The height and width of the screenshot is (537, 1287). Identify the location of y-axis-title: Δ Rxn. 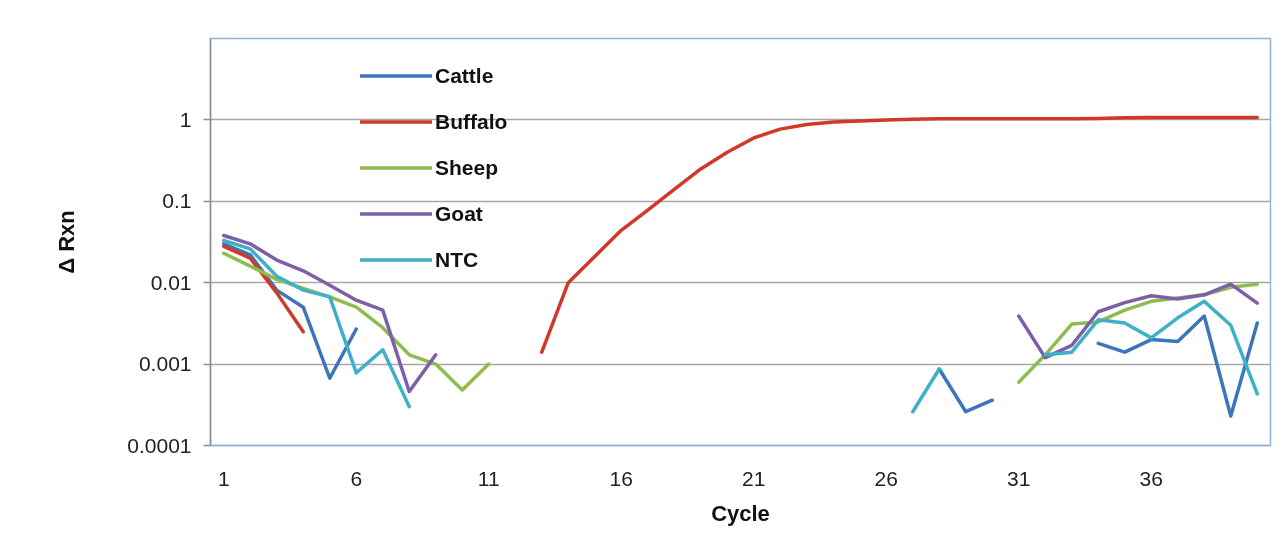
(67, 242).